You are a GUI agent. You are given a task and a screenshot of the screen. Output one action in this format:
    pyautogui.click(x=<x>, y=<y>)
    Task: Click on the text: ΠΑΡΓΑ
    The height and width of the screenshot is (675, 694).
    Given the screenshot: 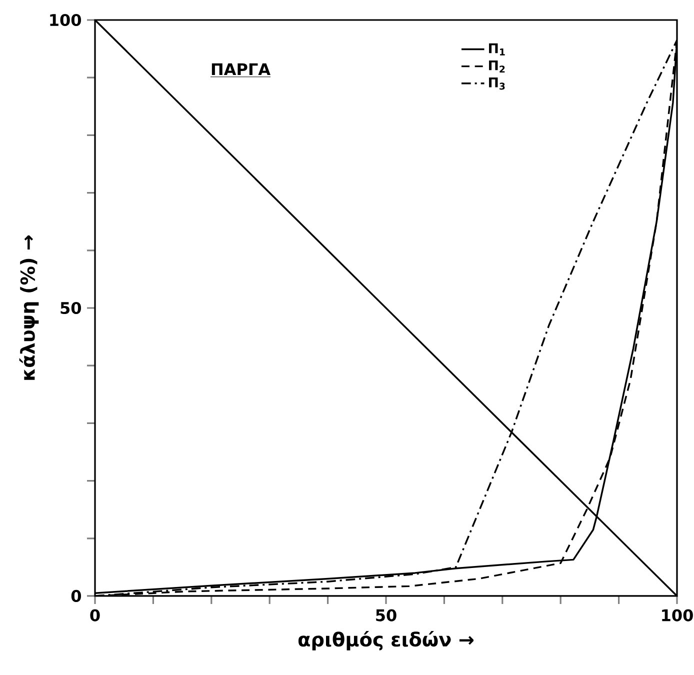 What is the action you would take?
    pyautogui.click(x=241, y=69)
    